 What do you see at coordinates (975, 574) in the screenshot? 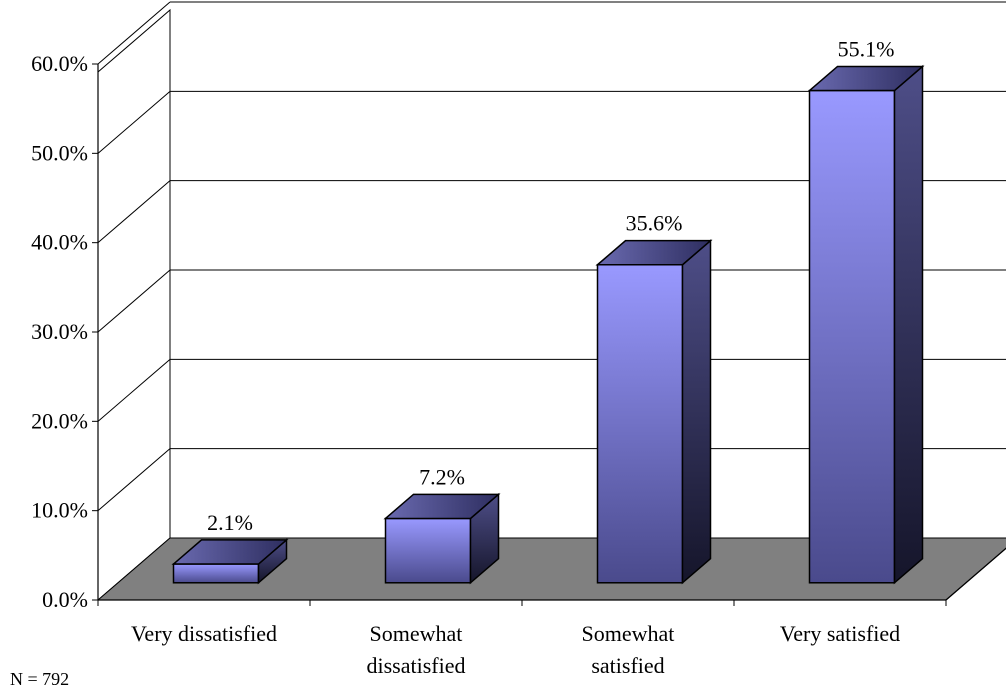
I see `floor-right-edge` at bounding box center [975, 574].